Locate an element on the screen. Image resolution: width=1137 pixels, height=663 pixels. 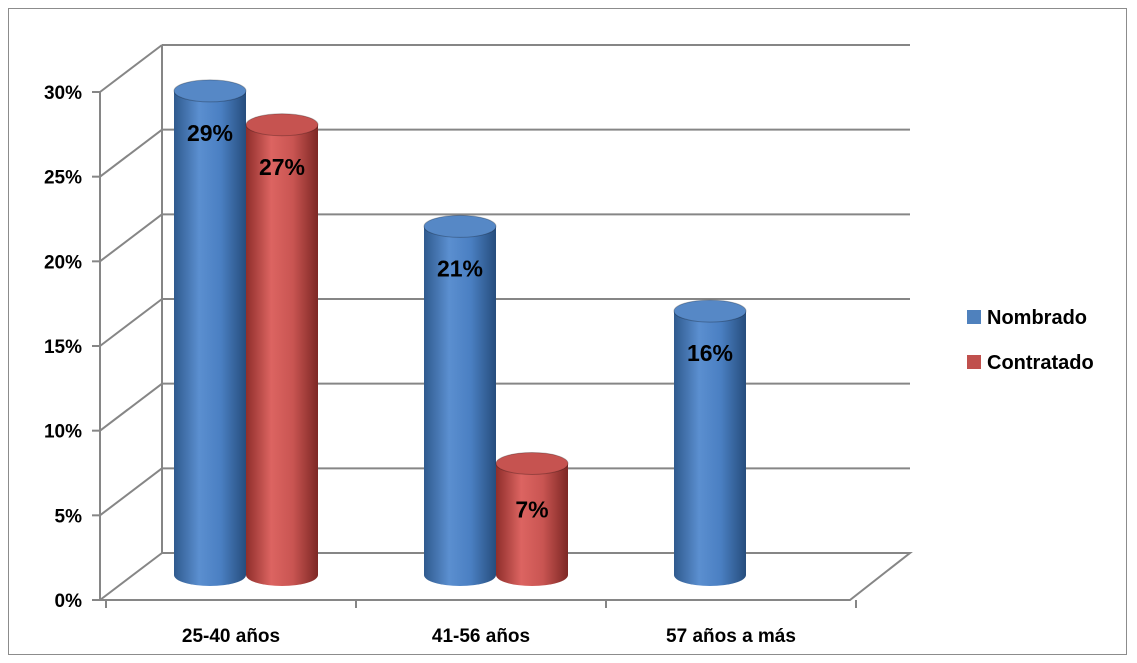
data-label: 27% is located at coordinates (282, 167).